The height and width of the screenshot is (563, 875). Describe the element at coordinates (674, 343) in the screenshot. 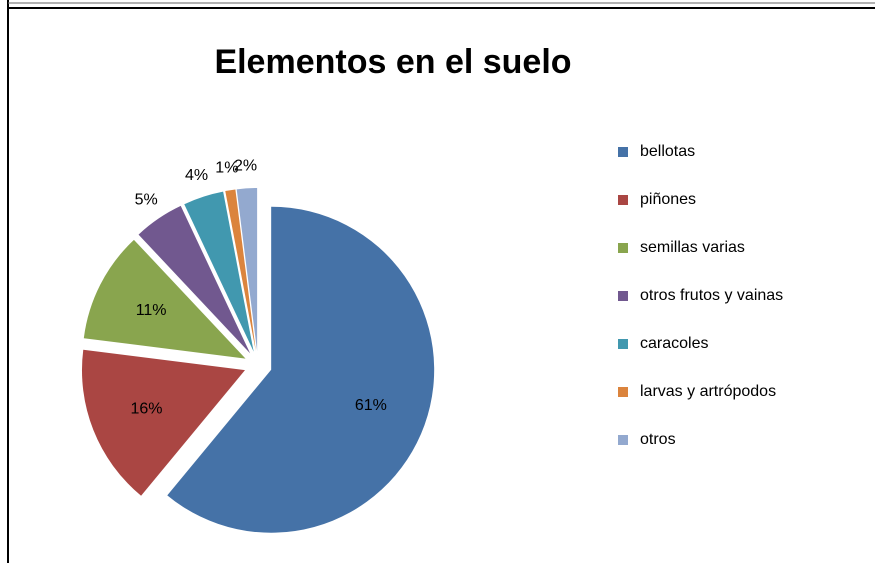

I see `legend-label: caracoles` at that location.